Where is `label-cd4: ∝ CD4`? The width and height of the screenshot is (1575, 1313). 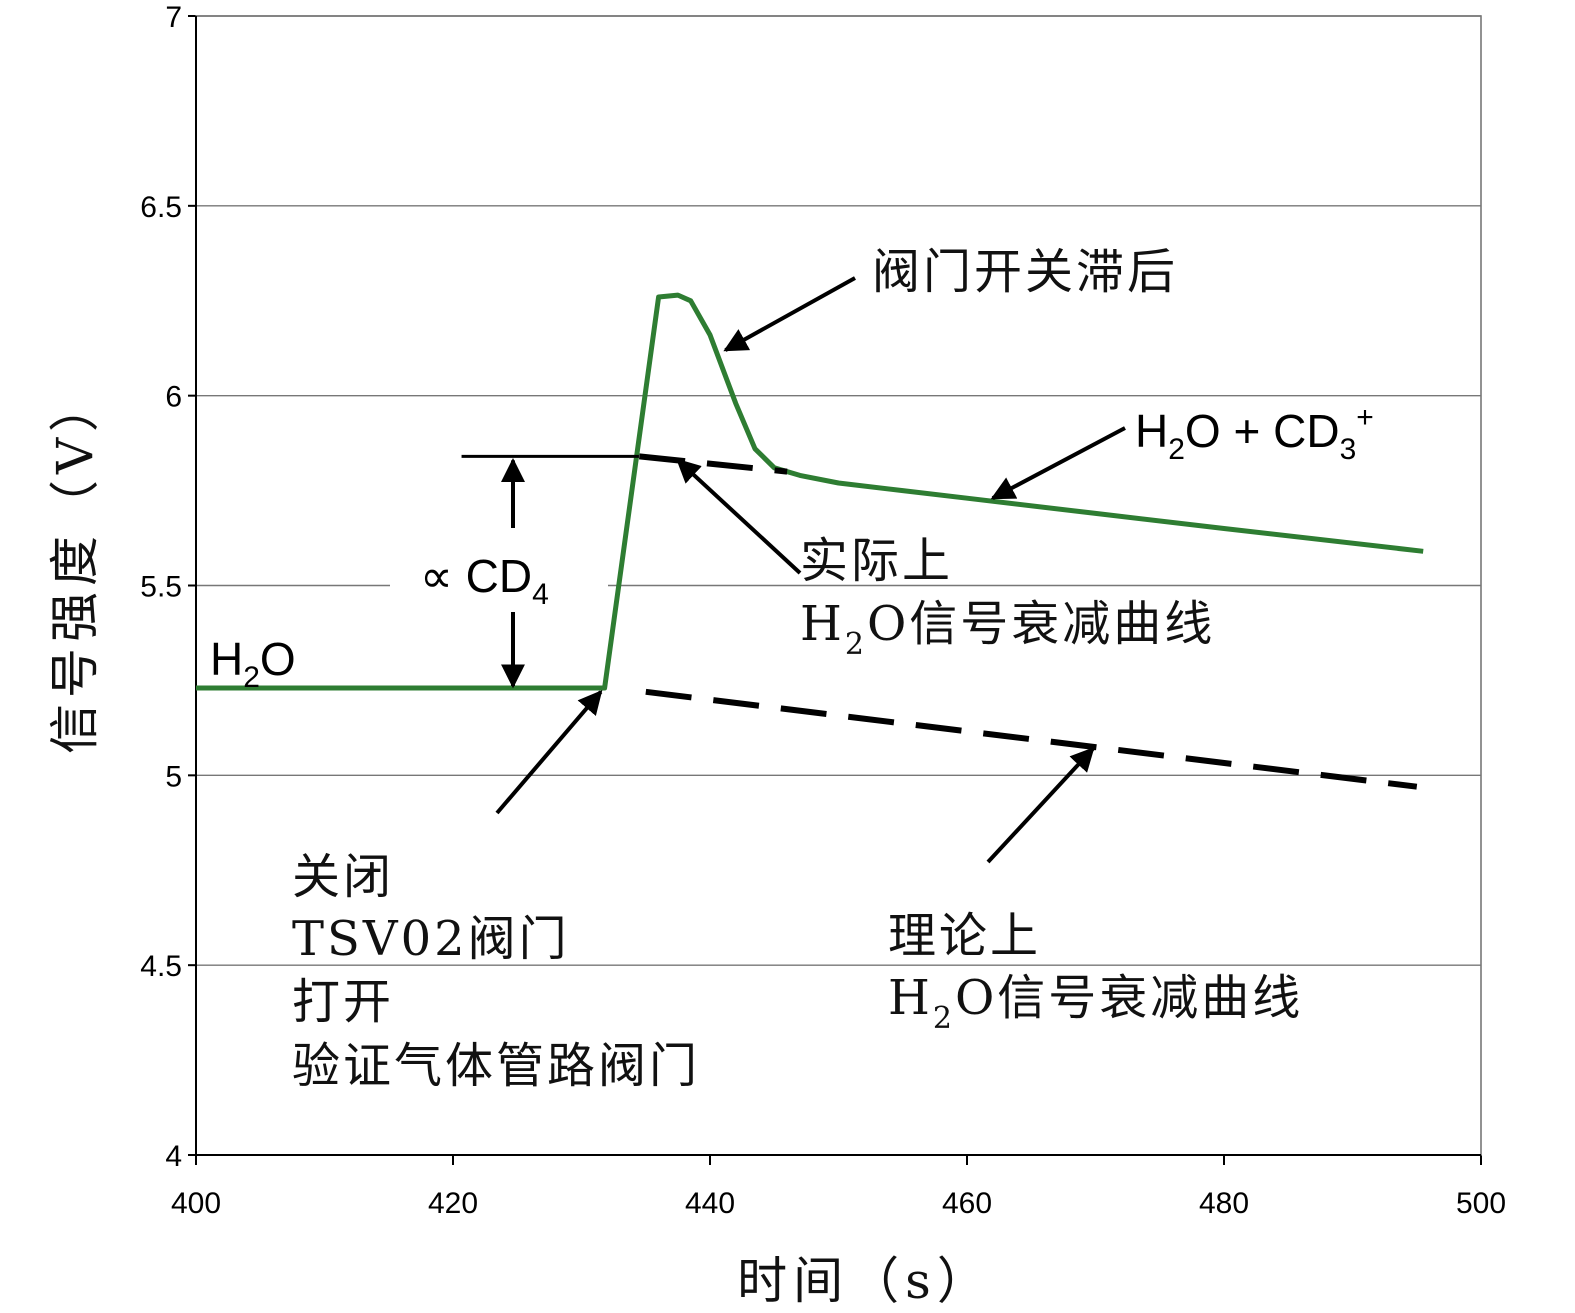
label-cd4: ∝ CD4 is located at coordinates (484, 580).